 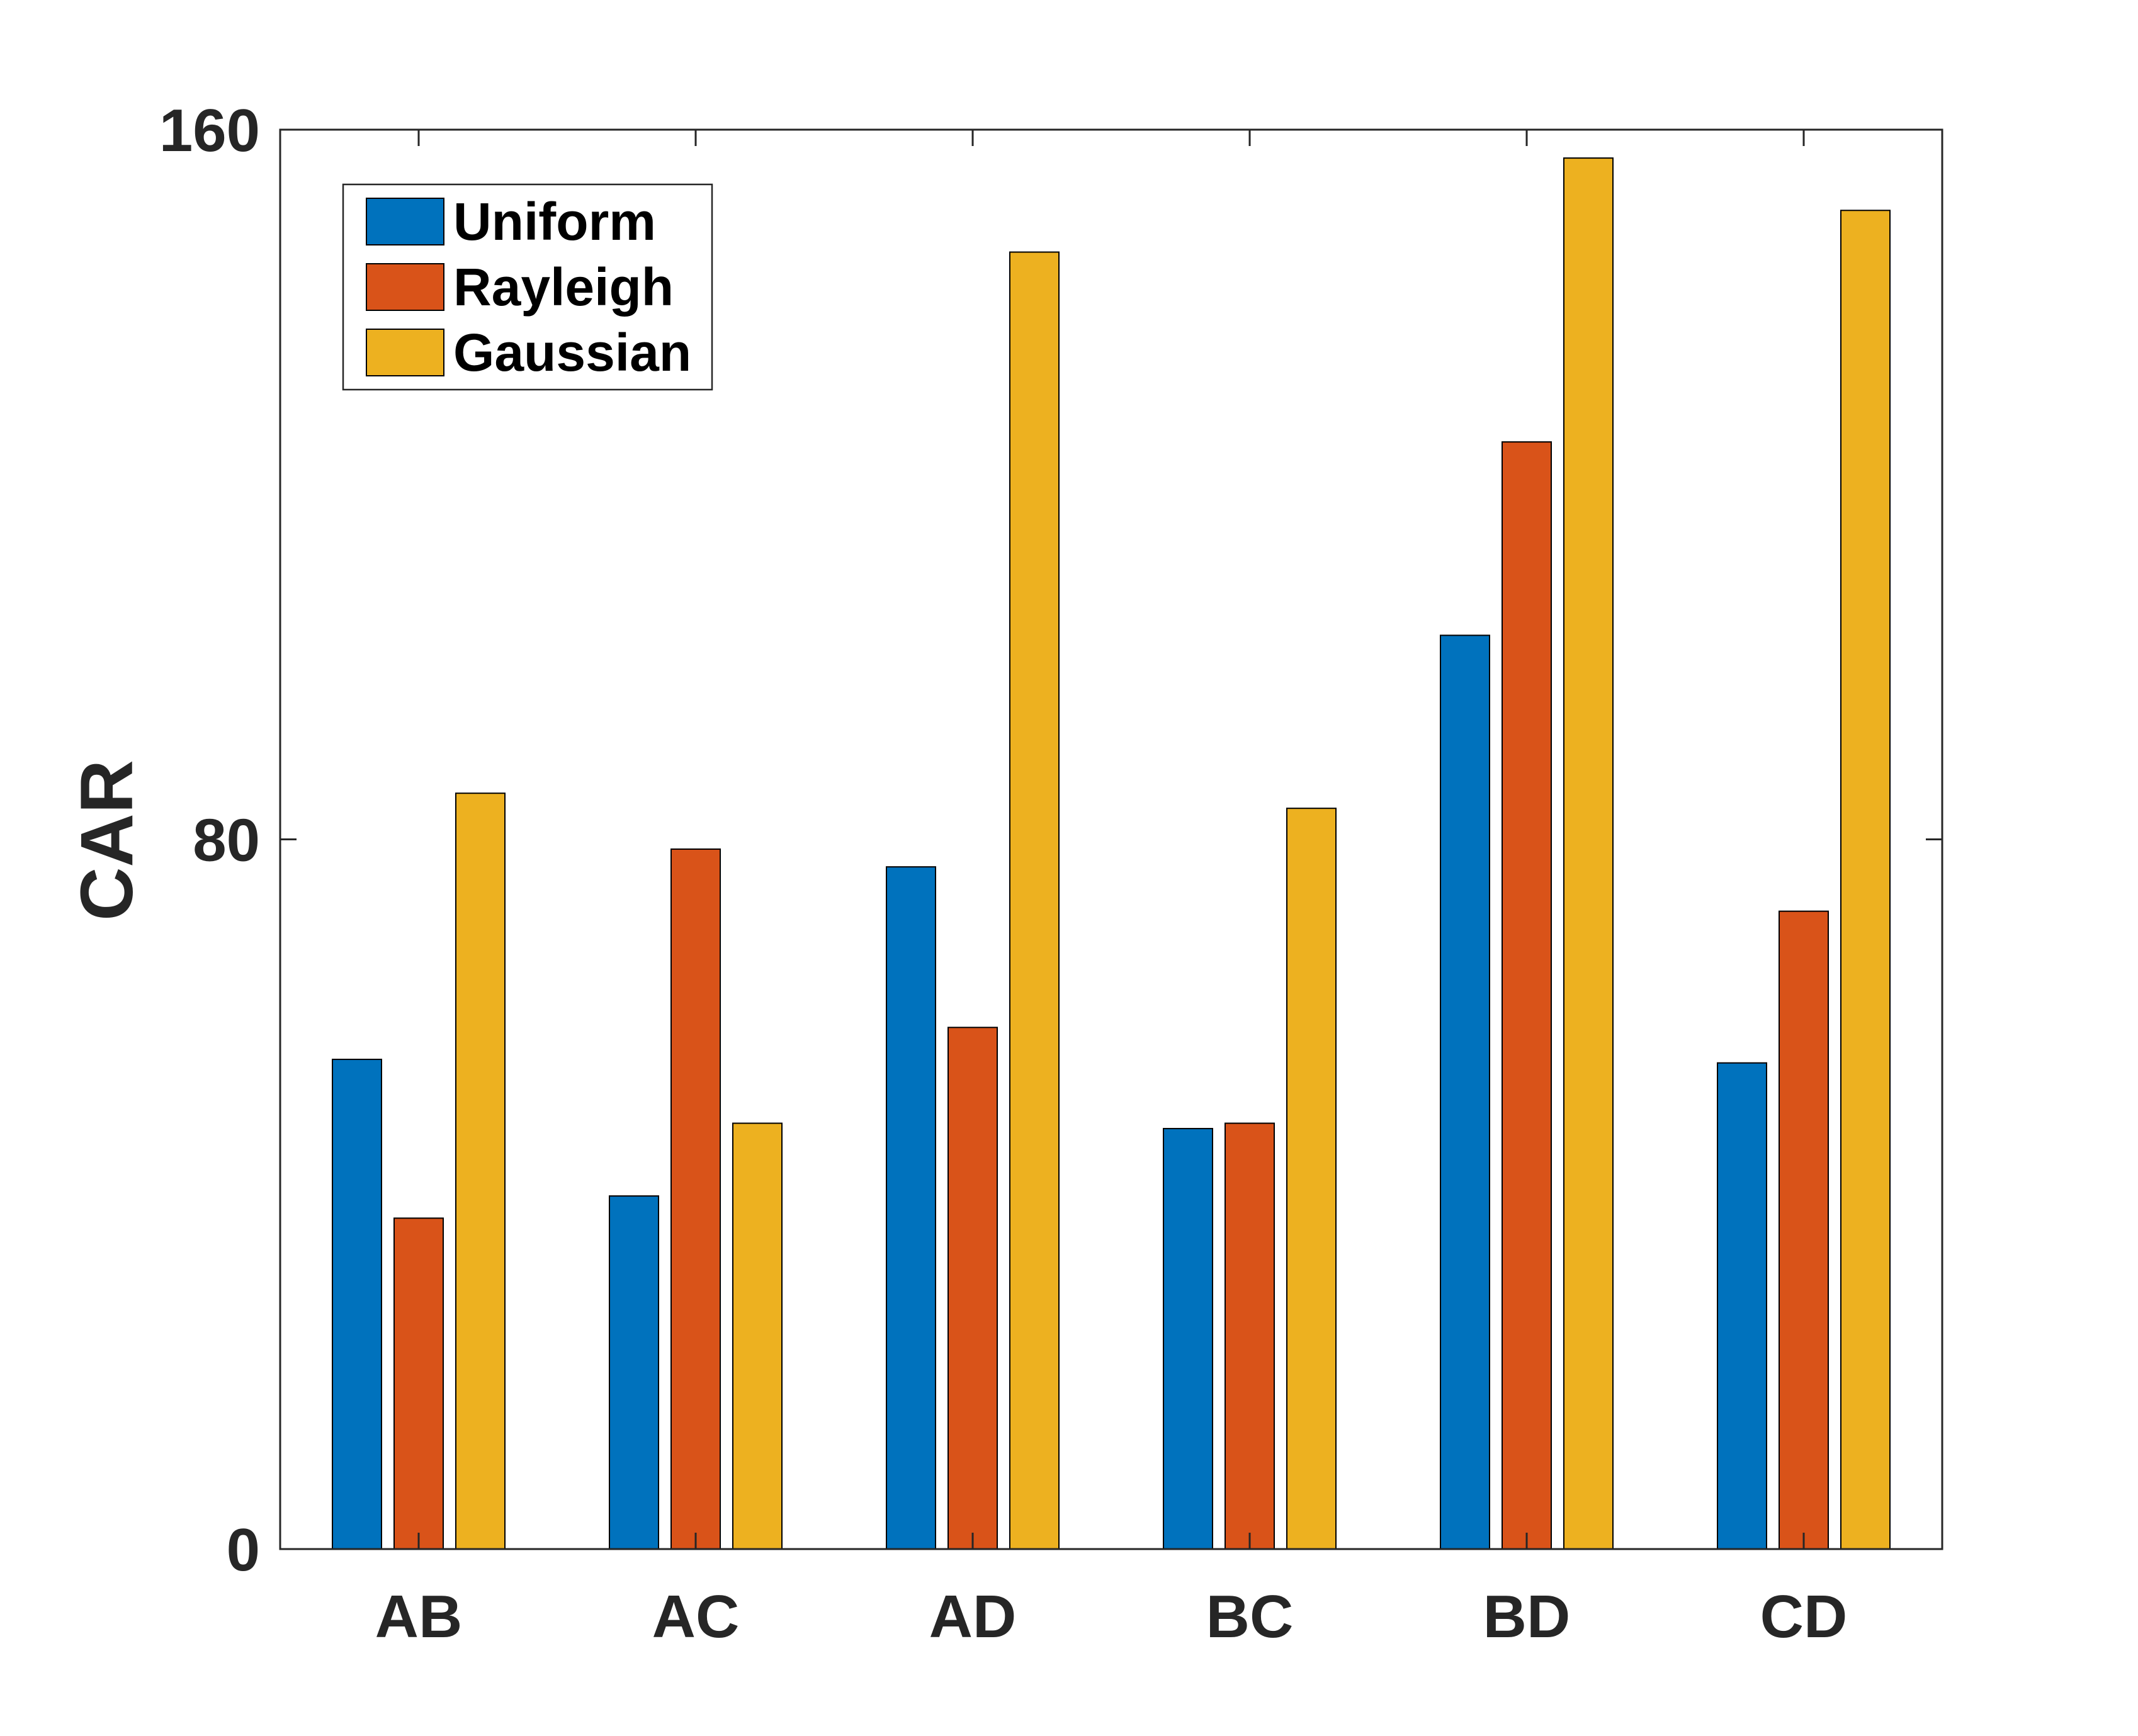 I want to click on bar-gaussian-cd, so click(x=1865, y=880).